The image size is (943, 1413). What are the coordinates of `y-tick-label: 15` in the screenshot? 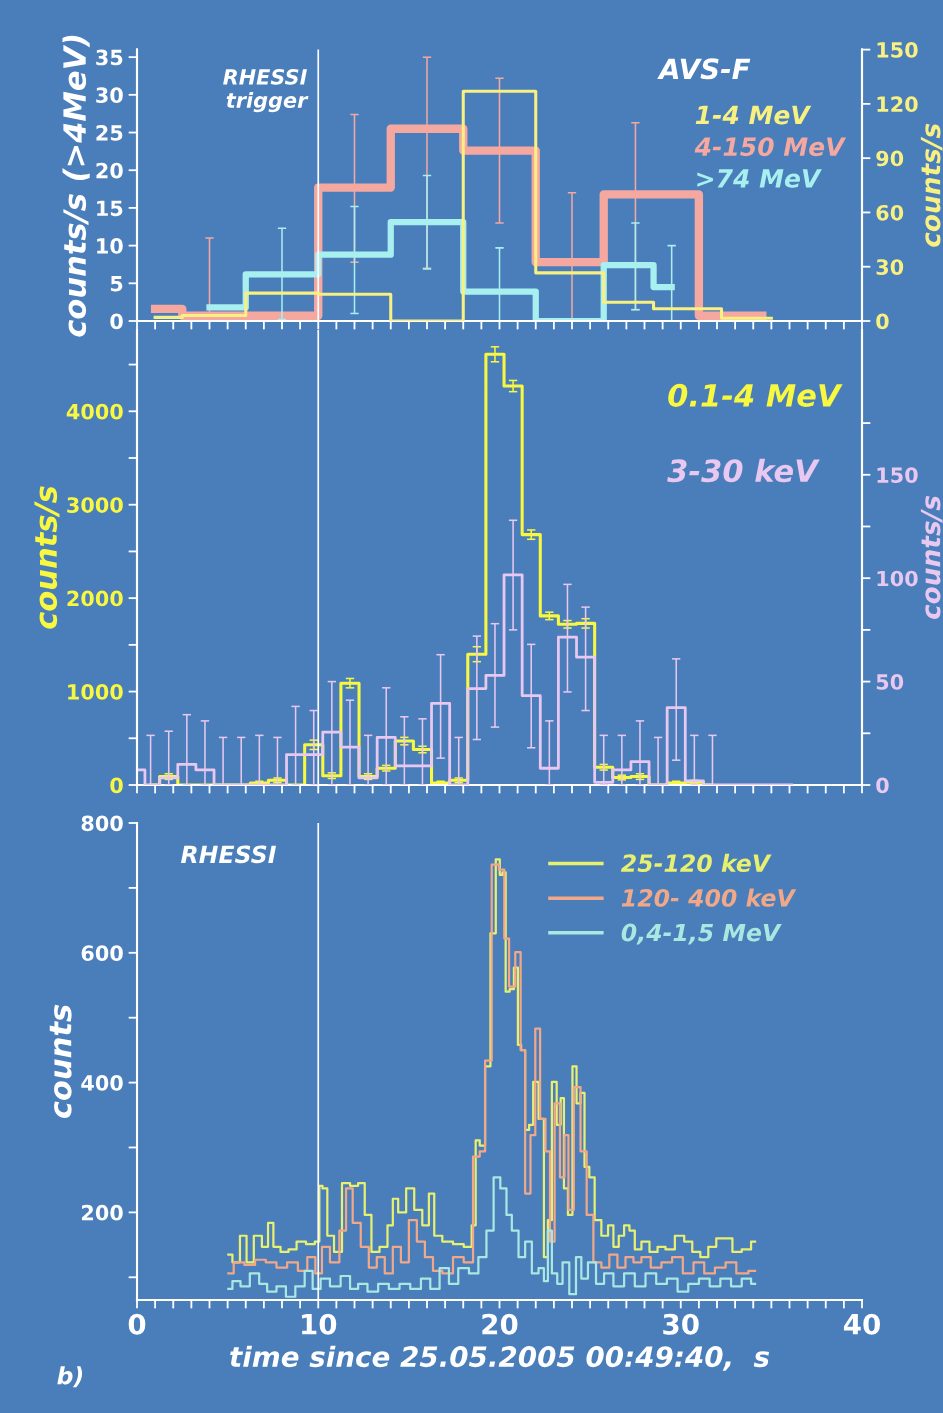 It's located at (110, 208).